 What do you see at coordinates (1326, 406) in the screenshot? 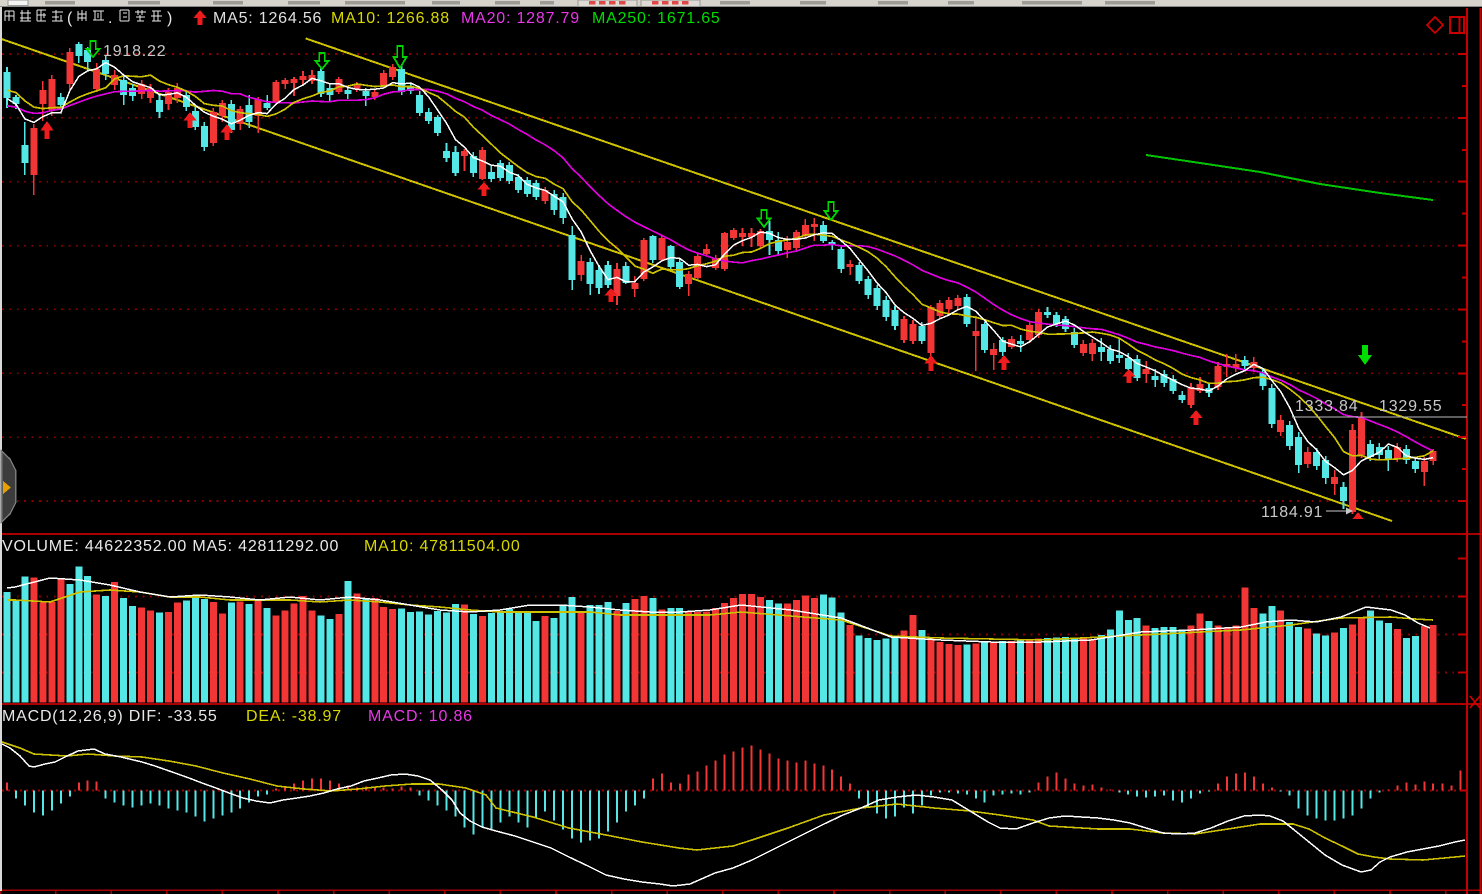
I see `svg-text: 1333.84` at bounding box center [1326, 406].